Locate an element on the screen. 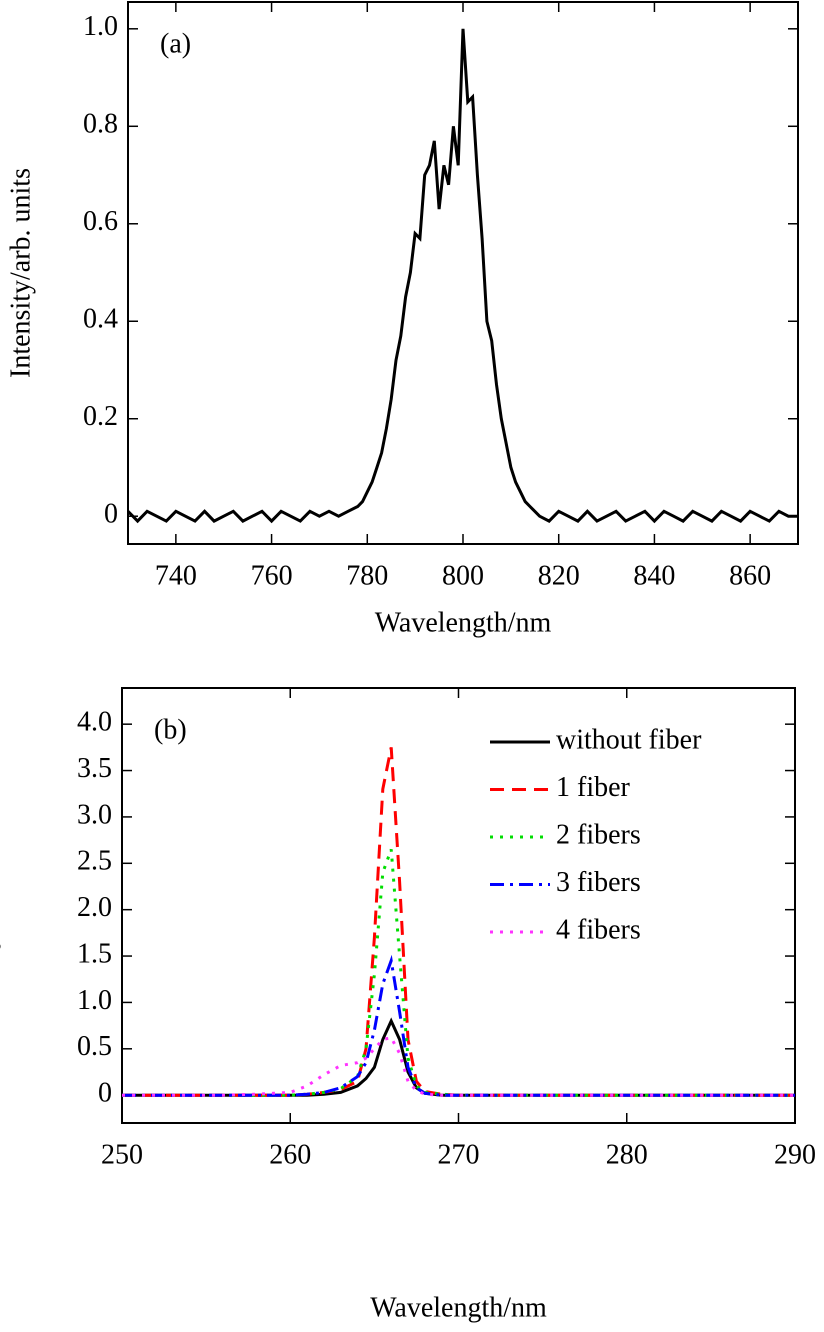 This screenshot has height=1332, width=824. x-tick-label: 800 is located at coordinates (463, 575).